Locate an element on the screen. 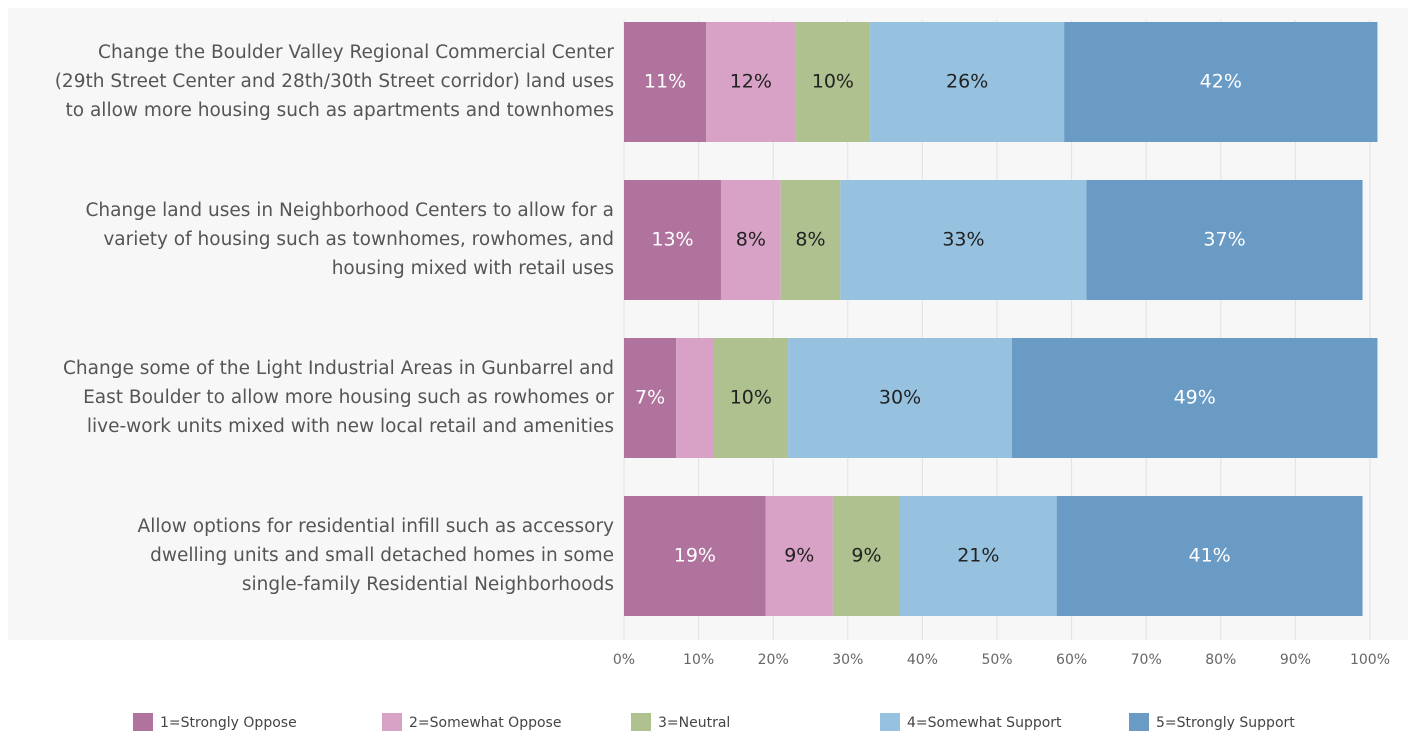 This screenshot has height=740, width=1416. value-label: 41% is located at coordinates (1209, 556).